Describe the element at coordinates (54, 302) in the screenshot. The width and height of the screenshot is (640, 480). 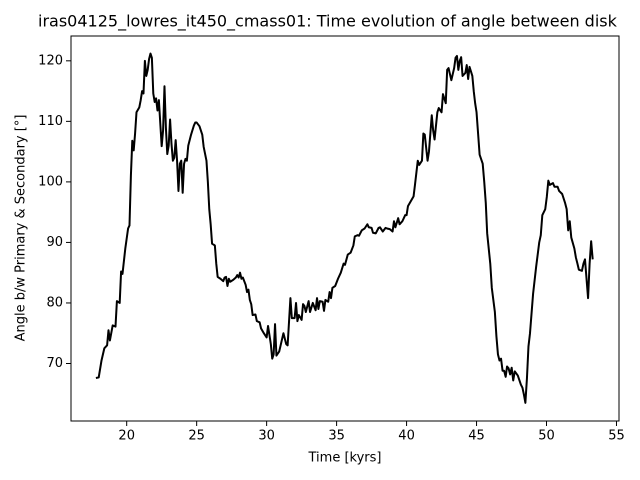
I see `y-tick-label: 80` at that location.